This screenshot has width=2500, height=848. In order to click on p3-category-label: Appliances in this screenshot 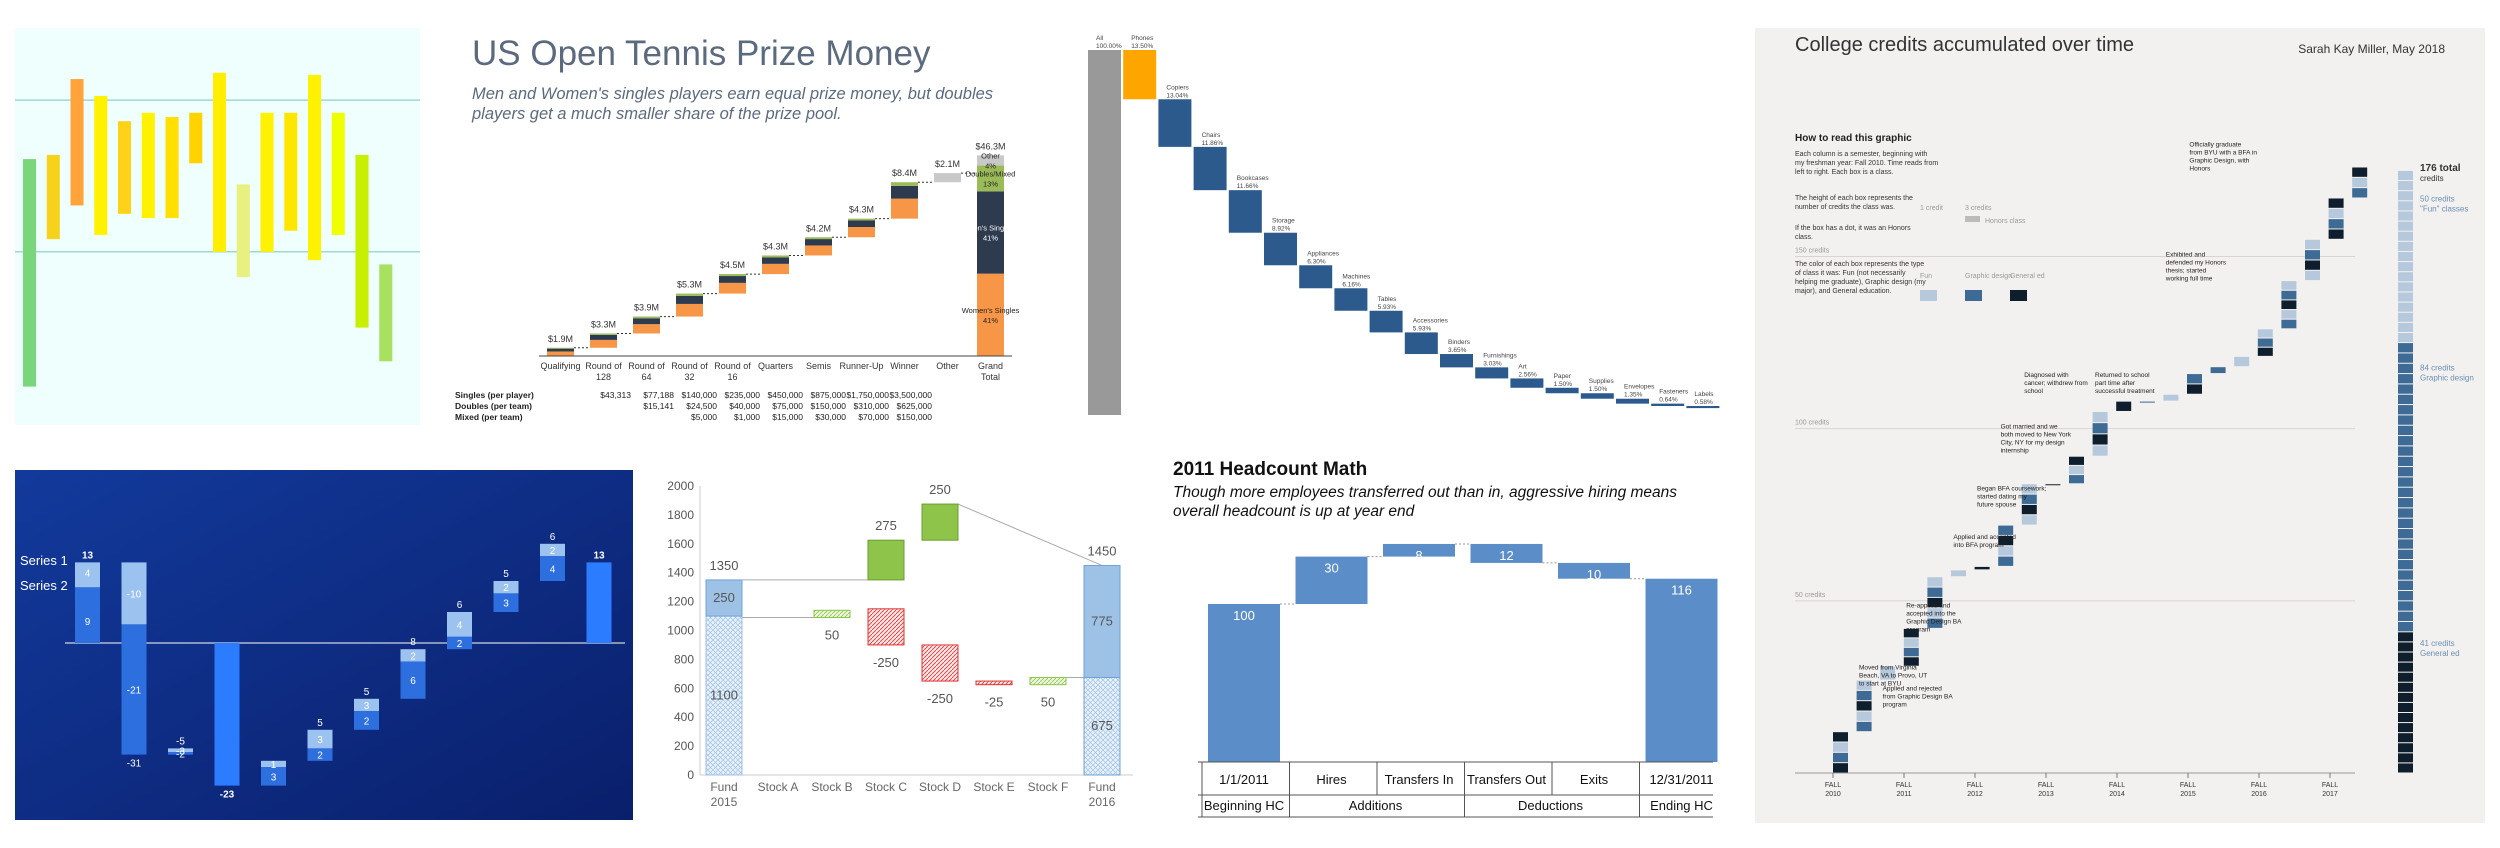, I will do `click(1323, 253)`.